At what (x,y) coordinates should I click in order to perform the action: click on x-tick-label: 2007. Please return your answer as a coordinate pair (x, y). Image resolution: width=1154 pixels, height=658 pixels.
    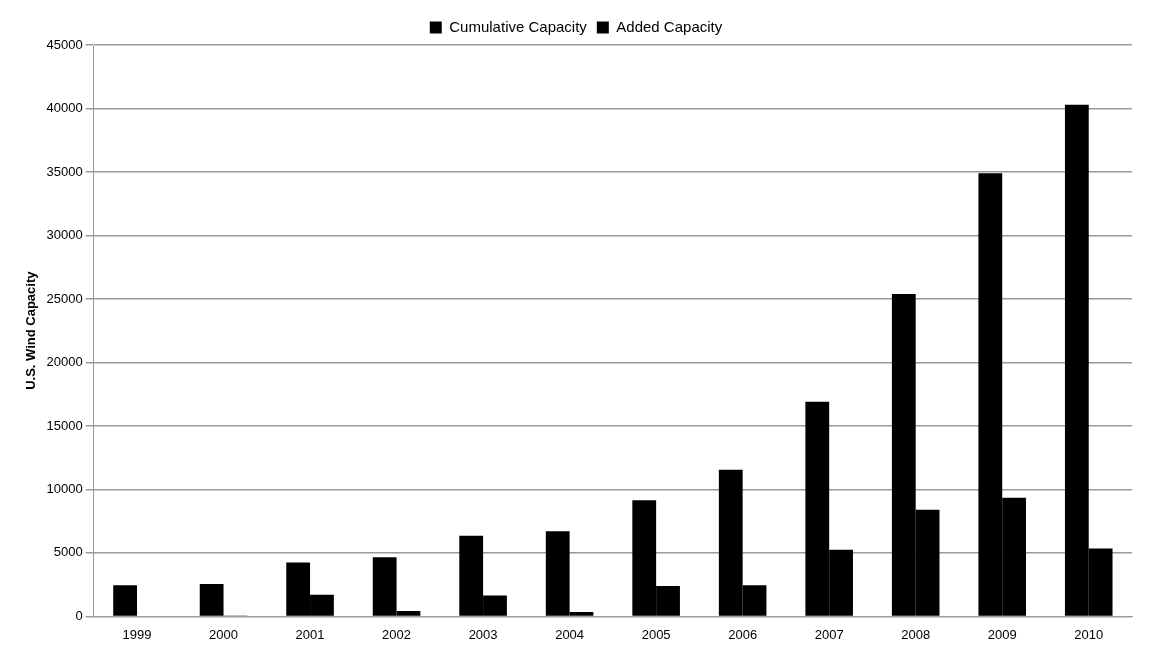
    Looking at the image, I should click on (829, 634).